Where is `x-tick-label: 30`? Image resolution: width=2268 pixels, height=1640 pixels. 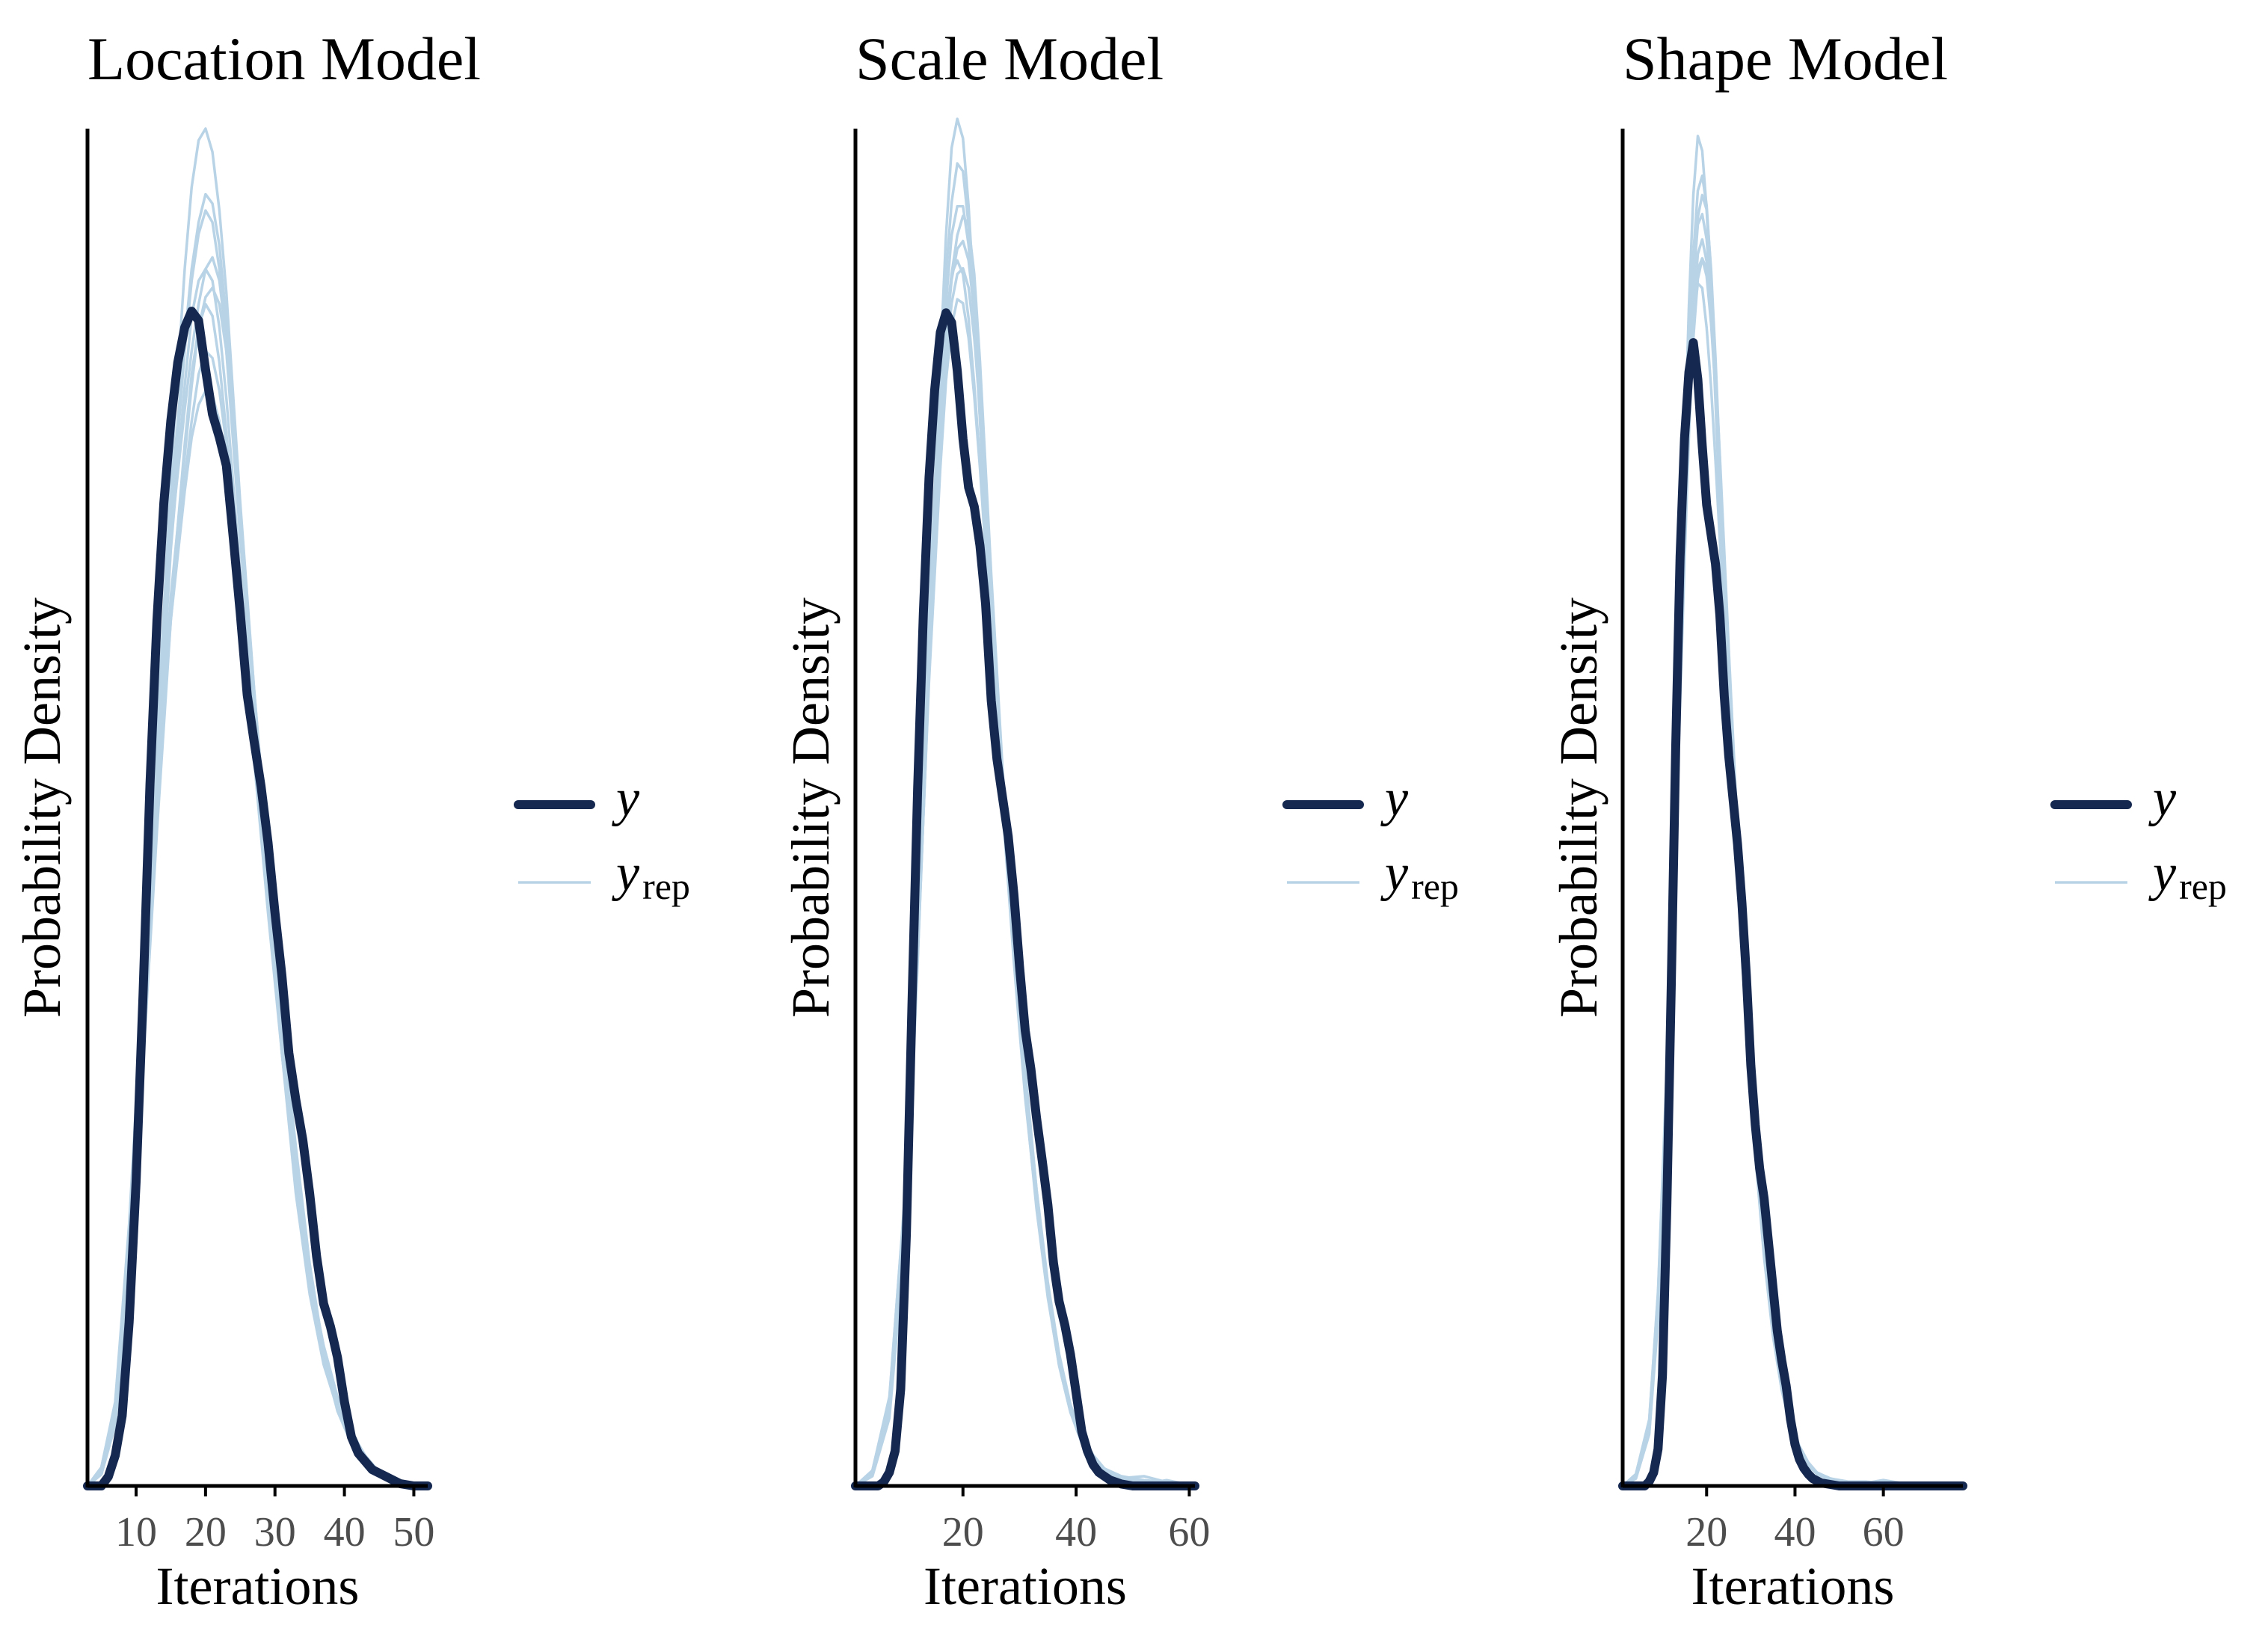
x-tick-label: 30 is located at coordinates (275, 1532).